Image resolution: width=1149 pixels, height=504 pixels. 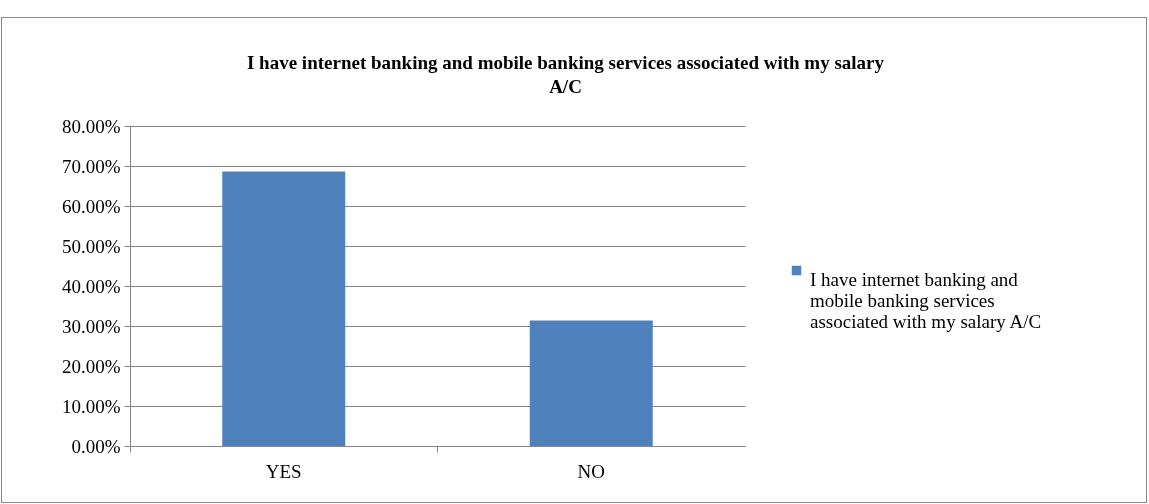 I want to click on y-tick-label: 70.00%, so click(x=91, y=166).